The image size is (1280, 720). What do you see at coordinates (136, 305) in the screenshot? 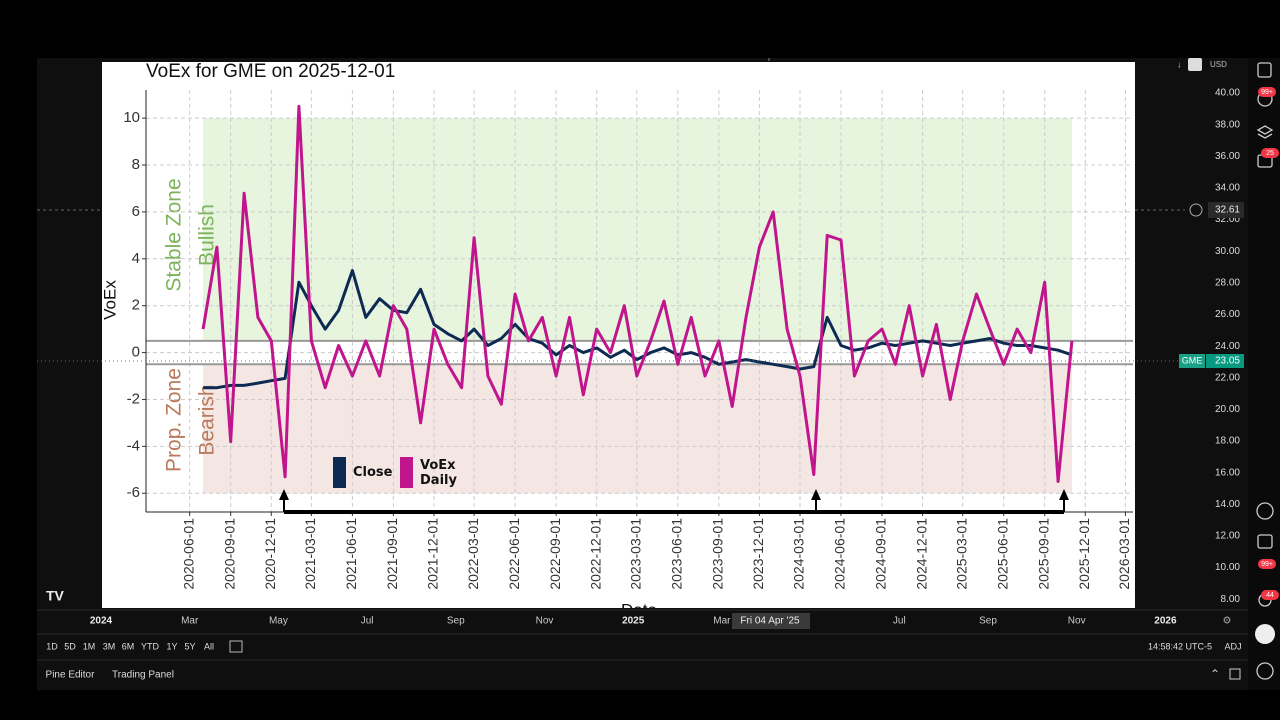
I see `y-tick-label: 2` at bounding box center [136, 305].